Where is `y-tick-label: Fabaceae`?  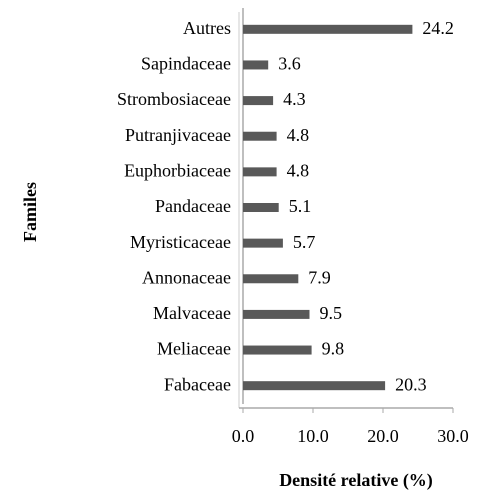 y-tick-label: Fabaceae is located at coordinates (197, 384).